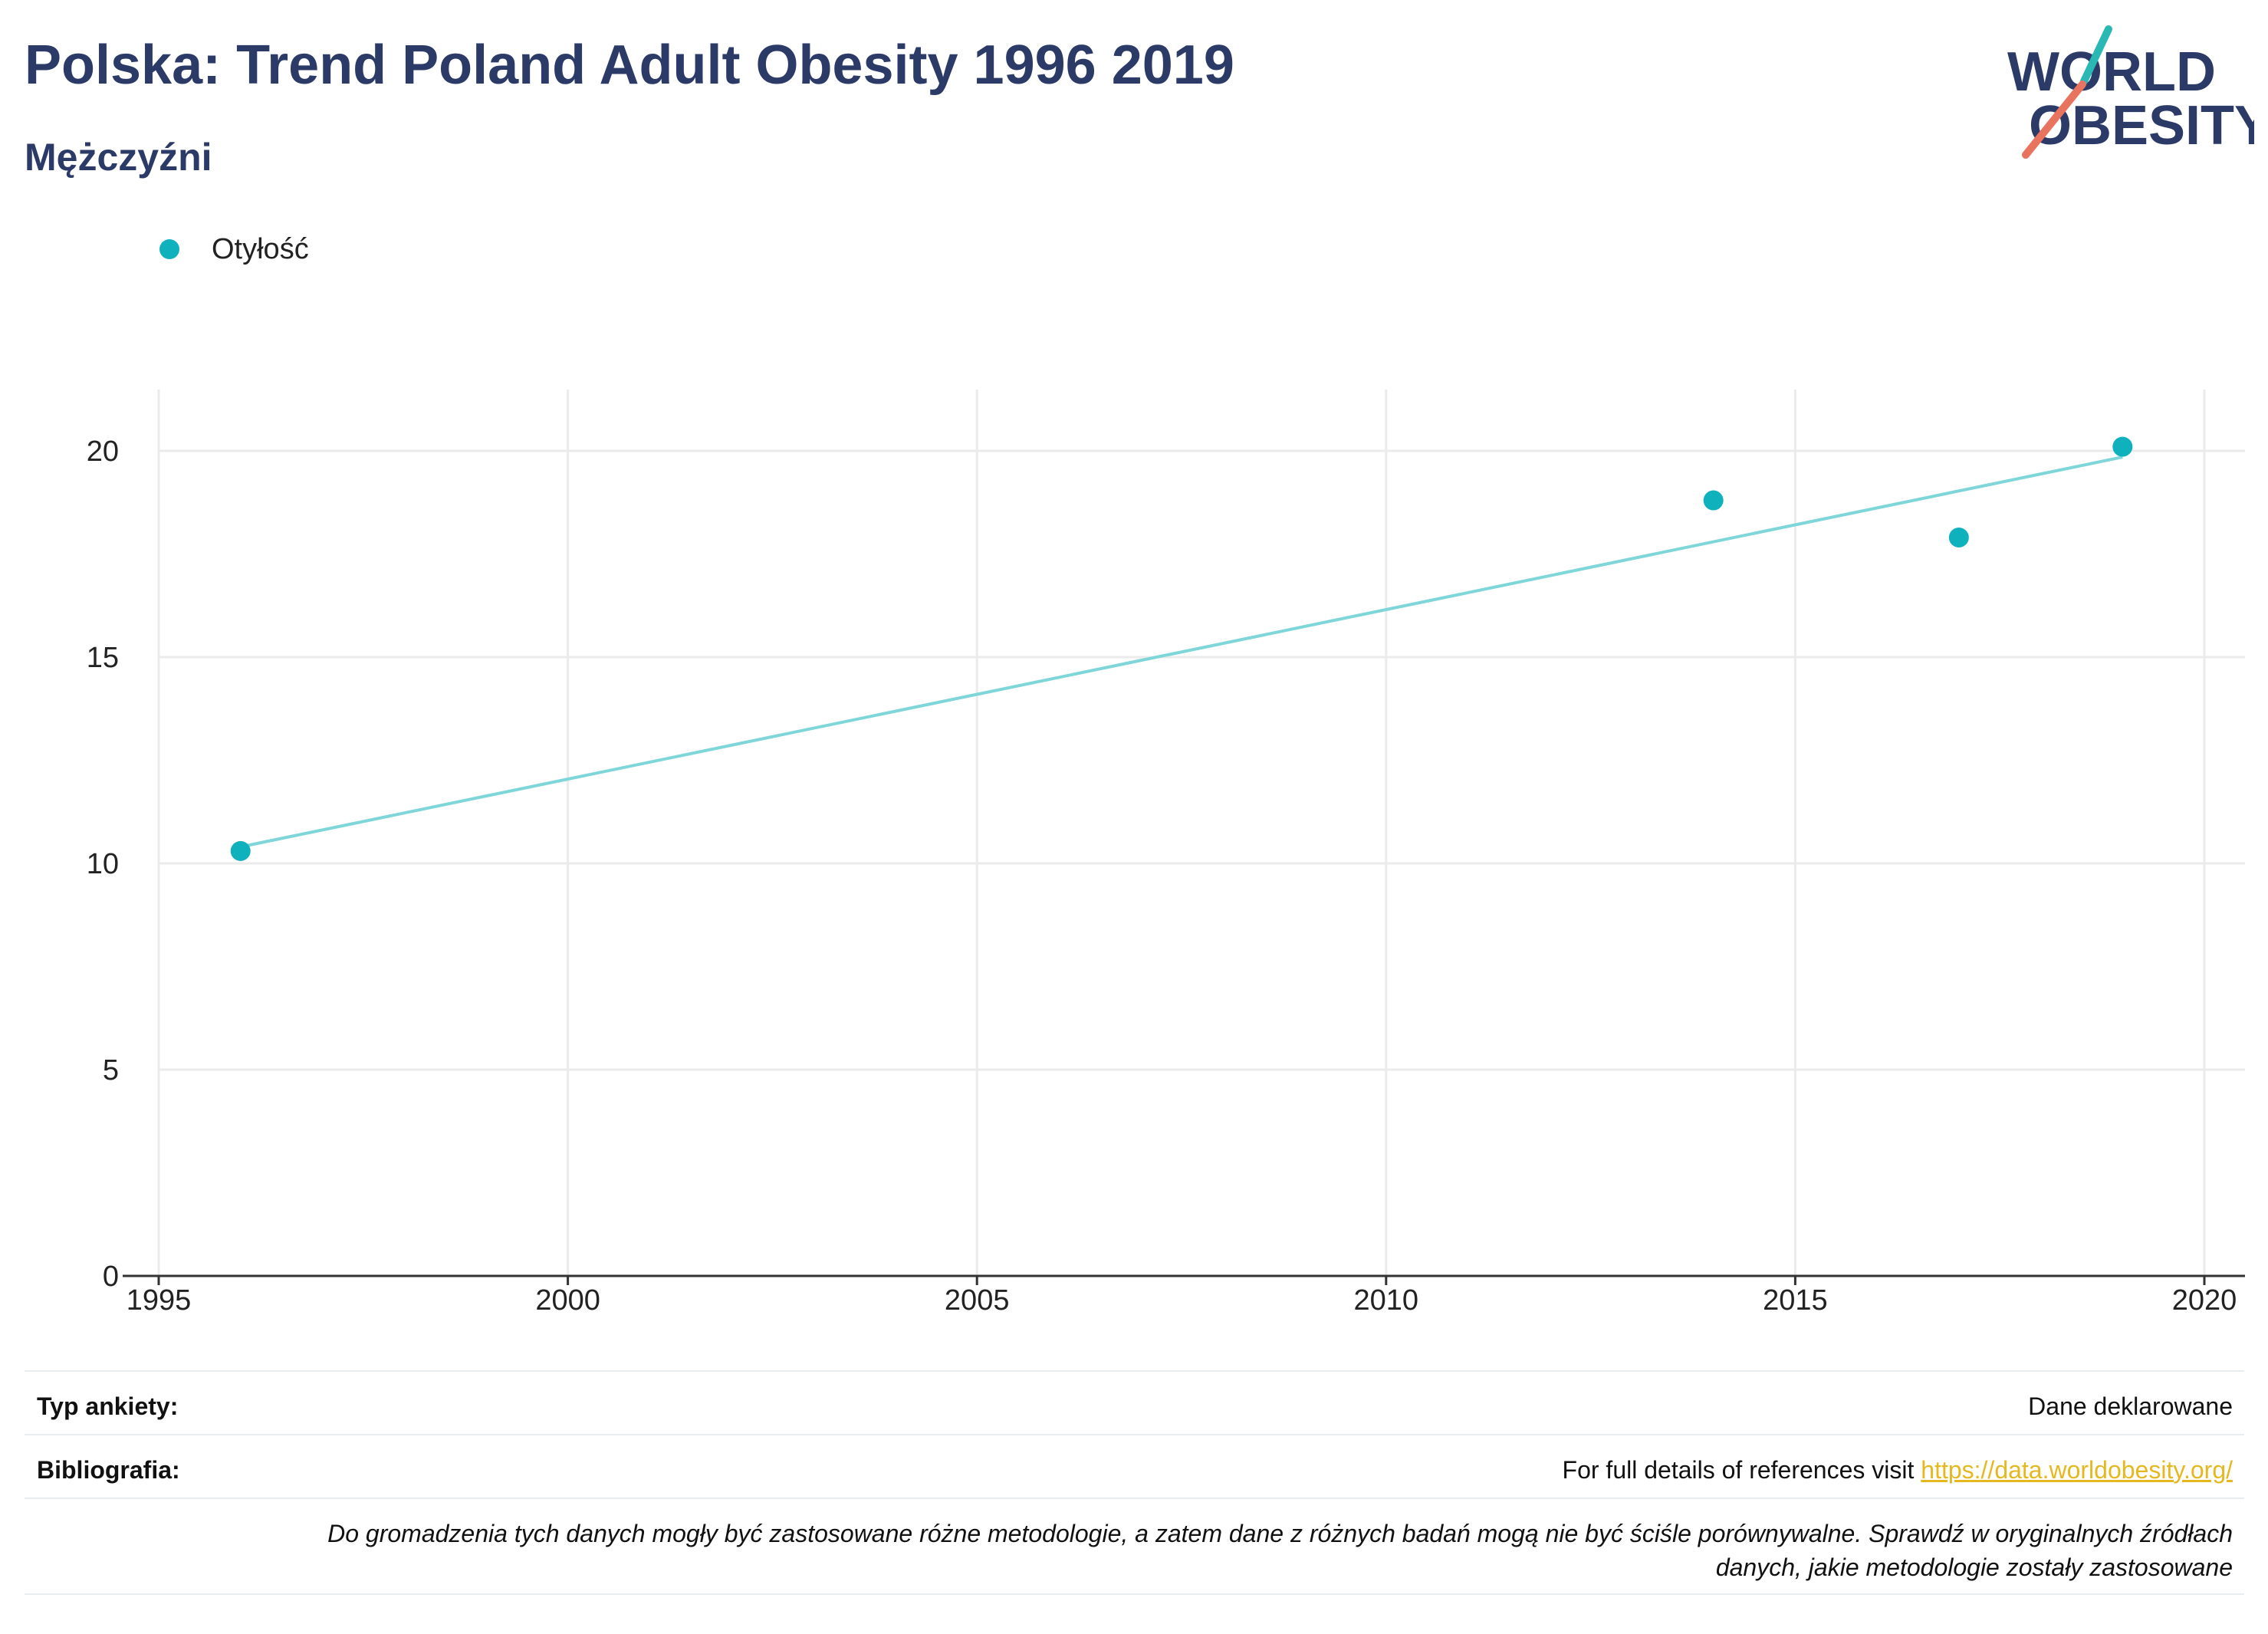 This screenshot has width=2268, height=1634. What do you see at coordinates (103, 864) in the screenshot?
I see `y-tick-label-10: 10` at bounding box center [103, 864].